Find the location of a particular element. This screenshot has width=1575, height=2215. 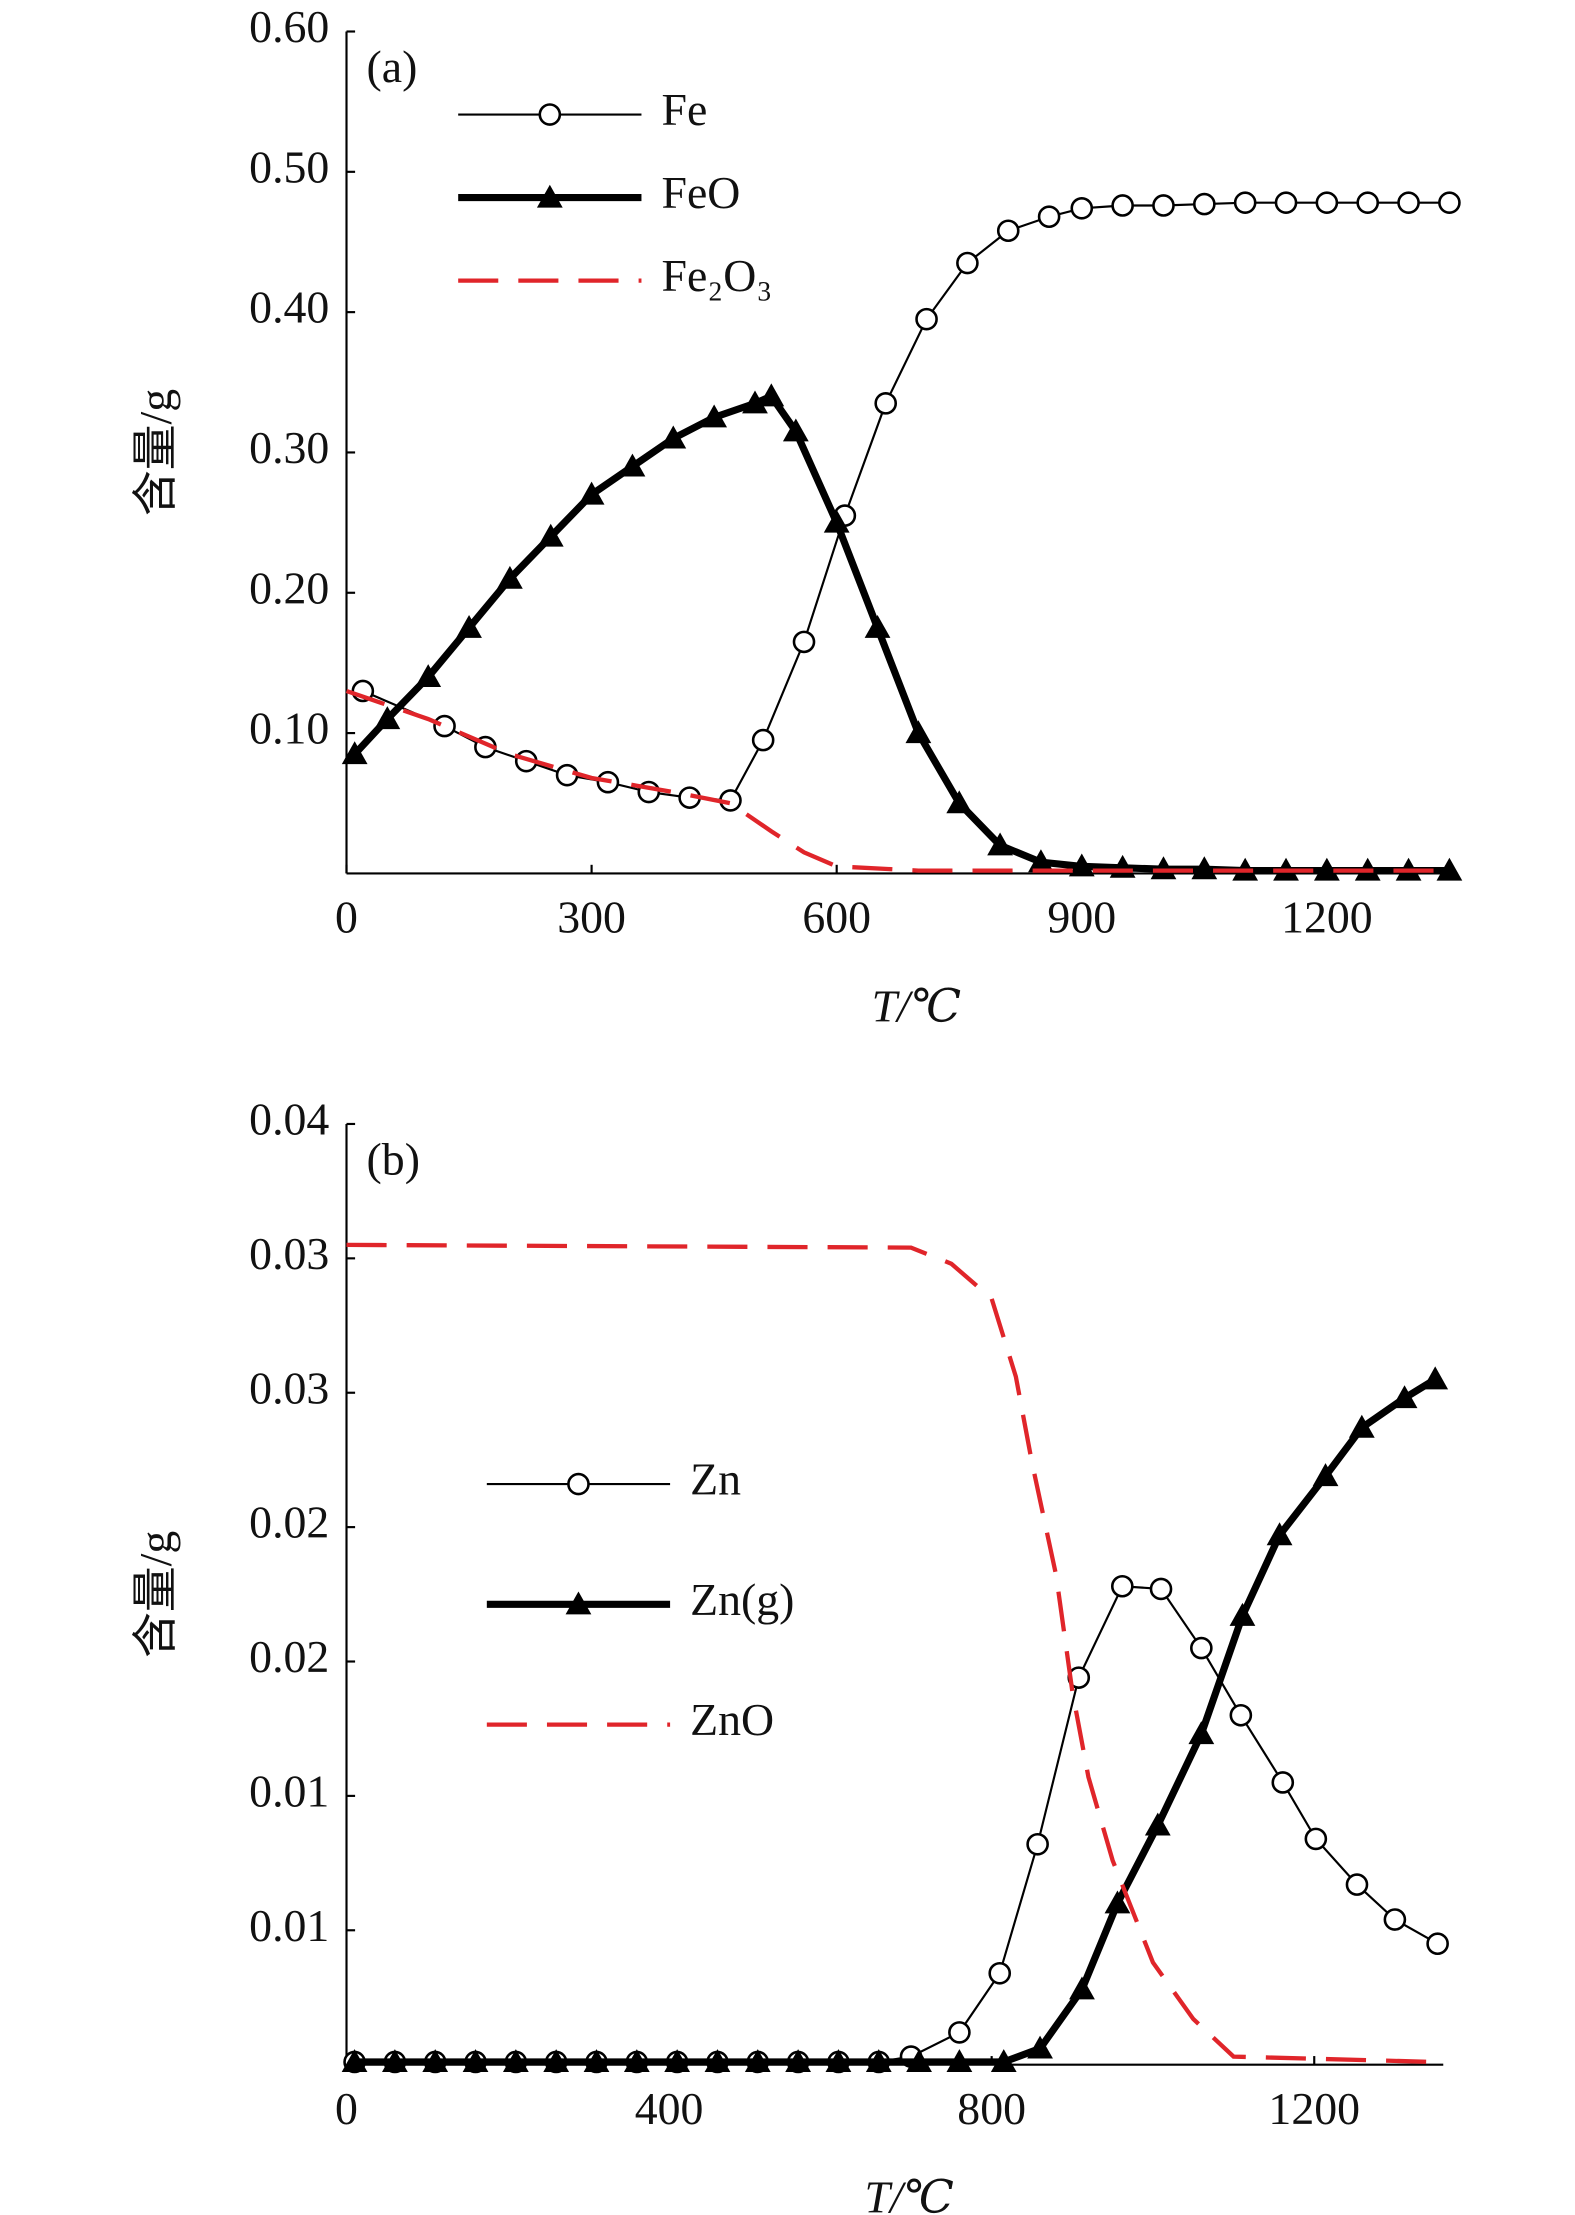

y-tick-label: 0.40 is located at coordinates (289, 307).